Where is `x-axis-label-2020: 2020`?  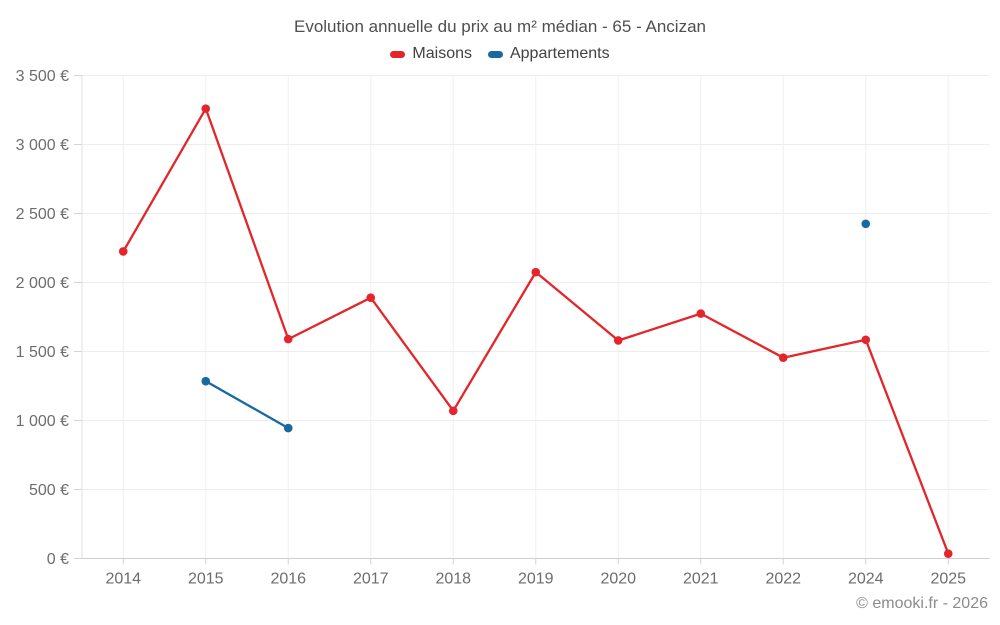
x-axis-label-2020: 2020 is located at coordinates (618, 579).